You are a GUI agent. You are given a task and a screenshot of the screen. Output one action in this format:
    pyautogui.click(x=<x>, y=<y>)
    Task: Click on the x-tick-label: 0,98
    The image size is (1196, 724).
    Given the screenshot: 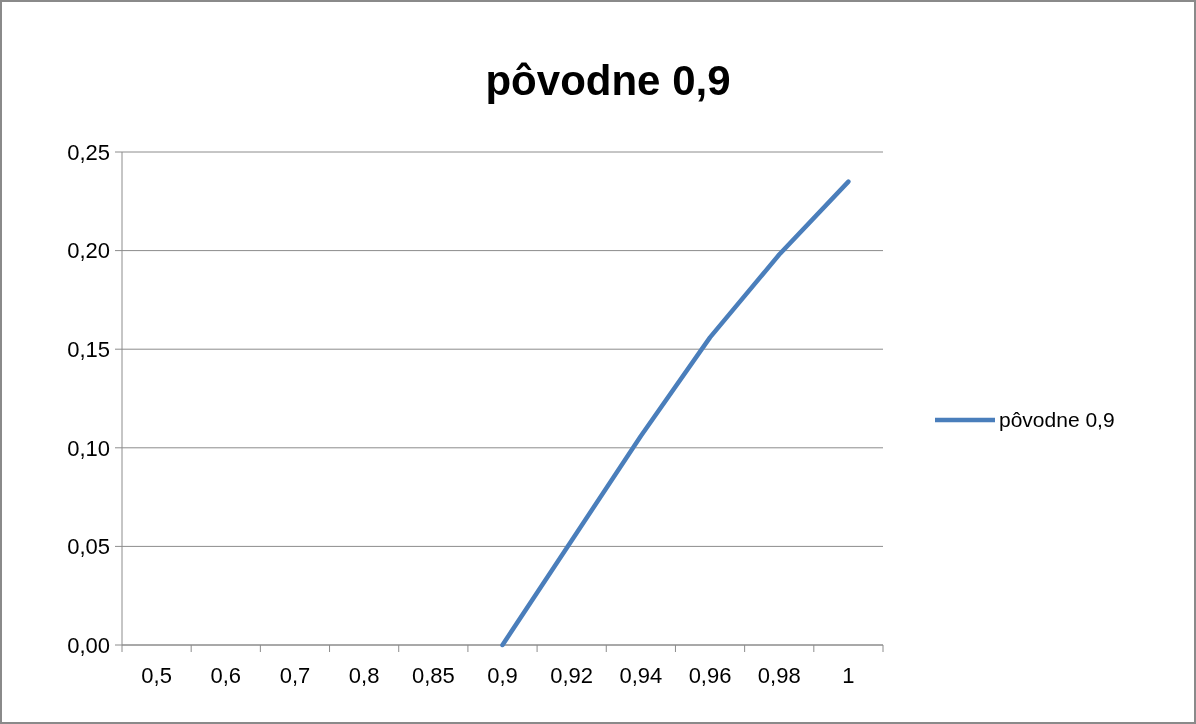 What is the action you would take?
    pyautogui.click(x=779, y=675)
    